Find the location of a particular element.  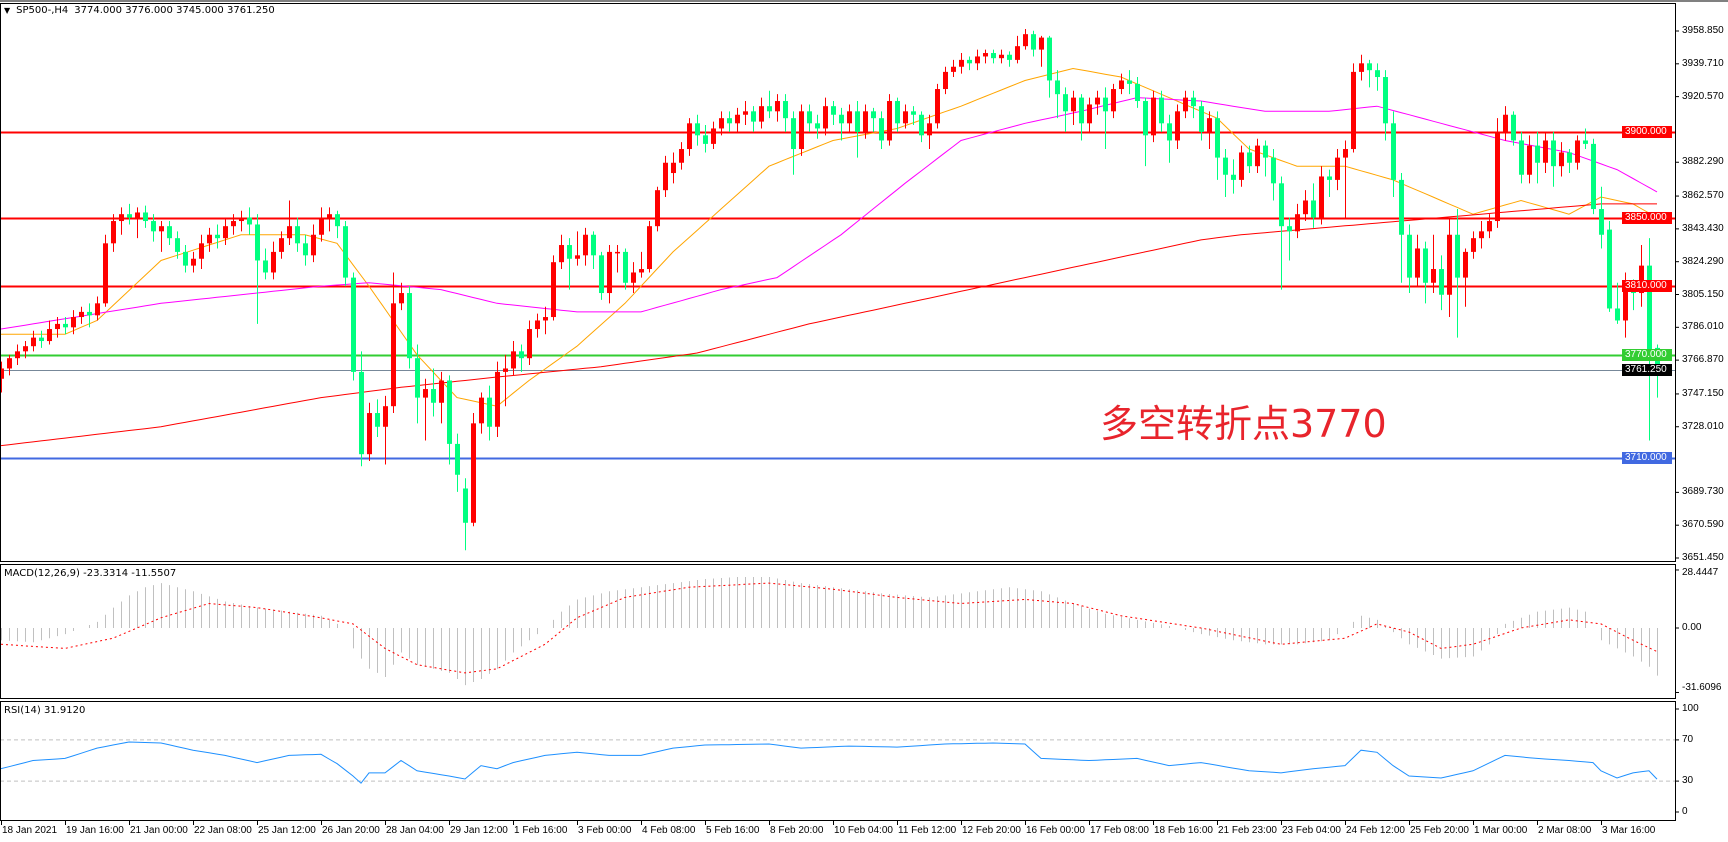

level-price-label: 3770.000 is located at coordinates (1647, 354).